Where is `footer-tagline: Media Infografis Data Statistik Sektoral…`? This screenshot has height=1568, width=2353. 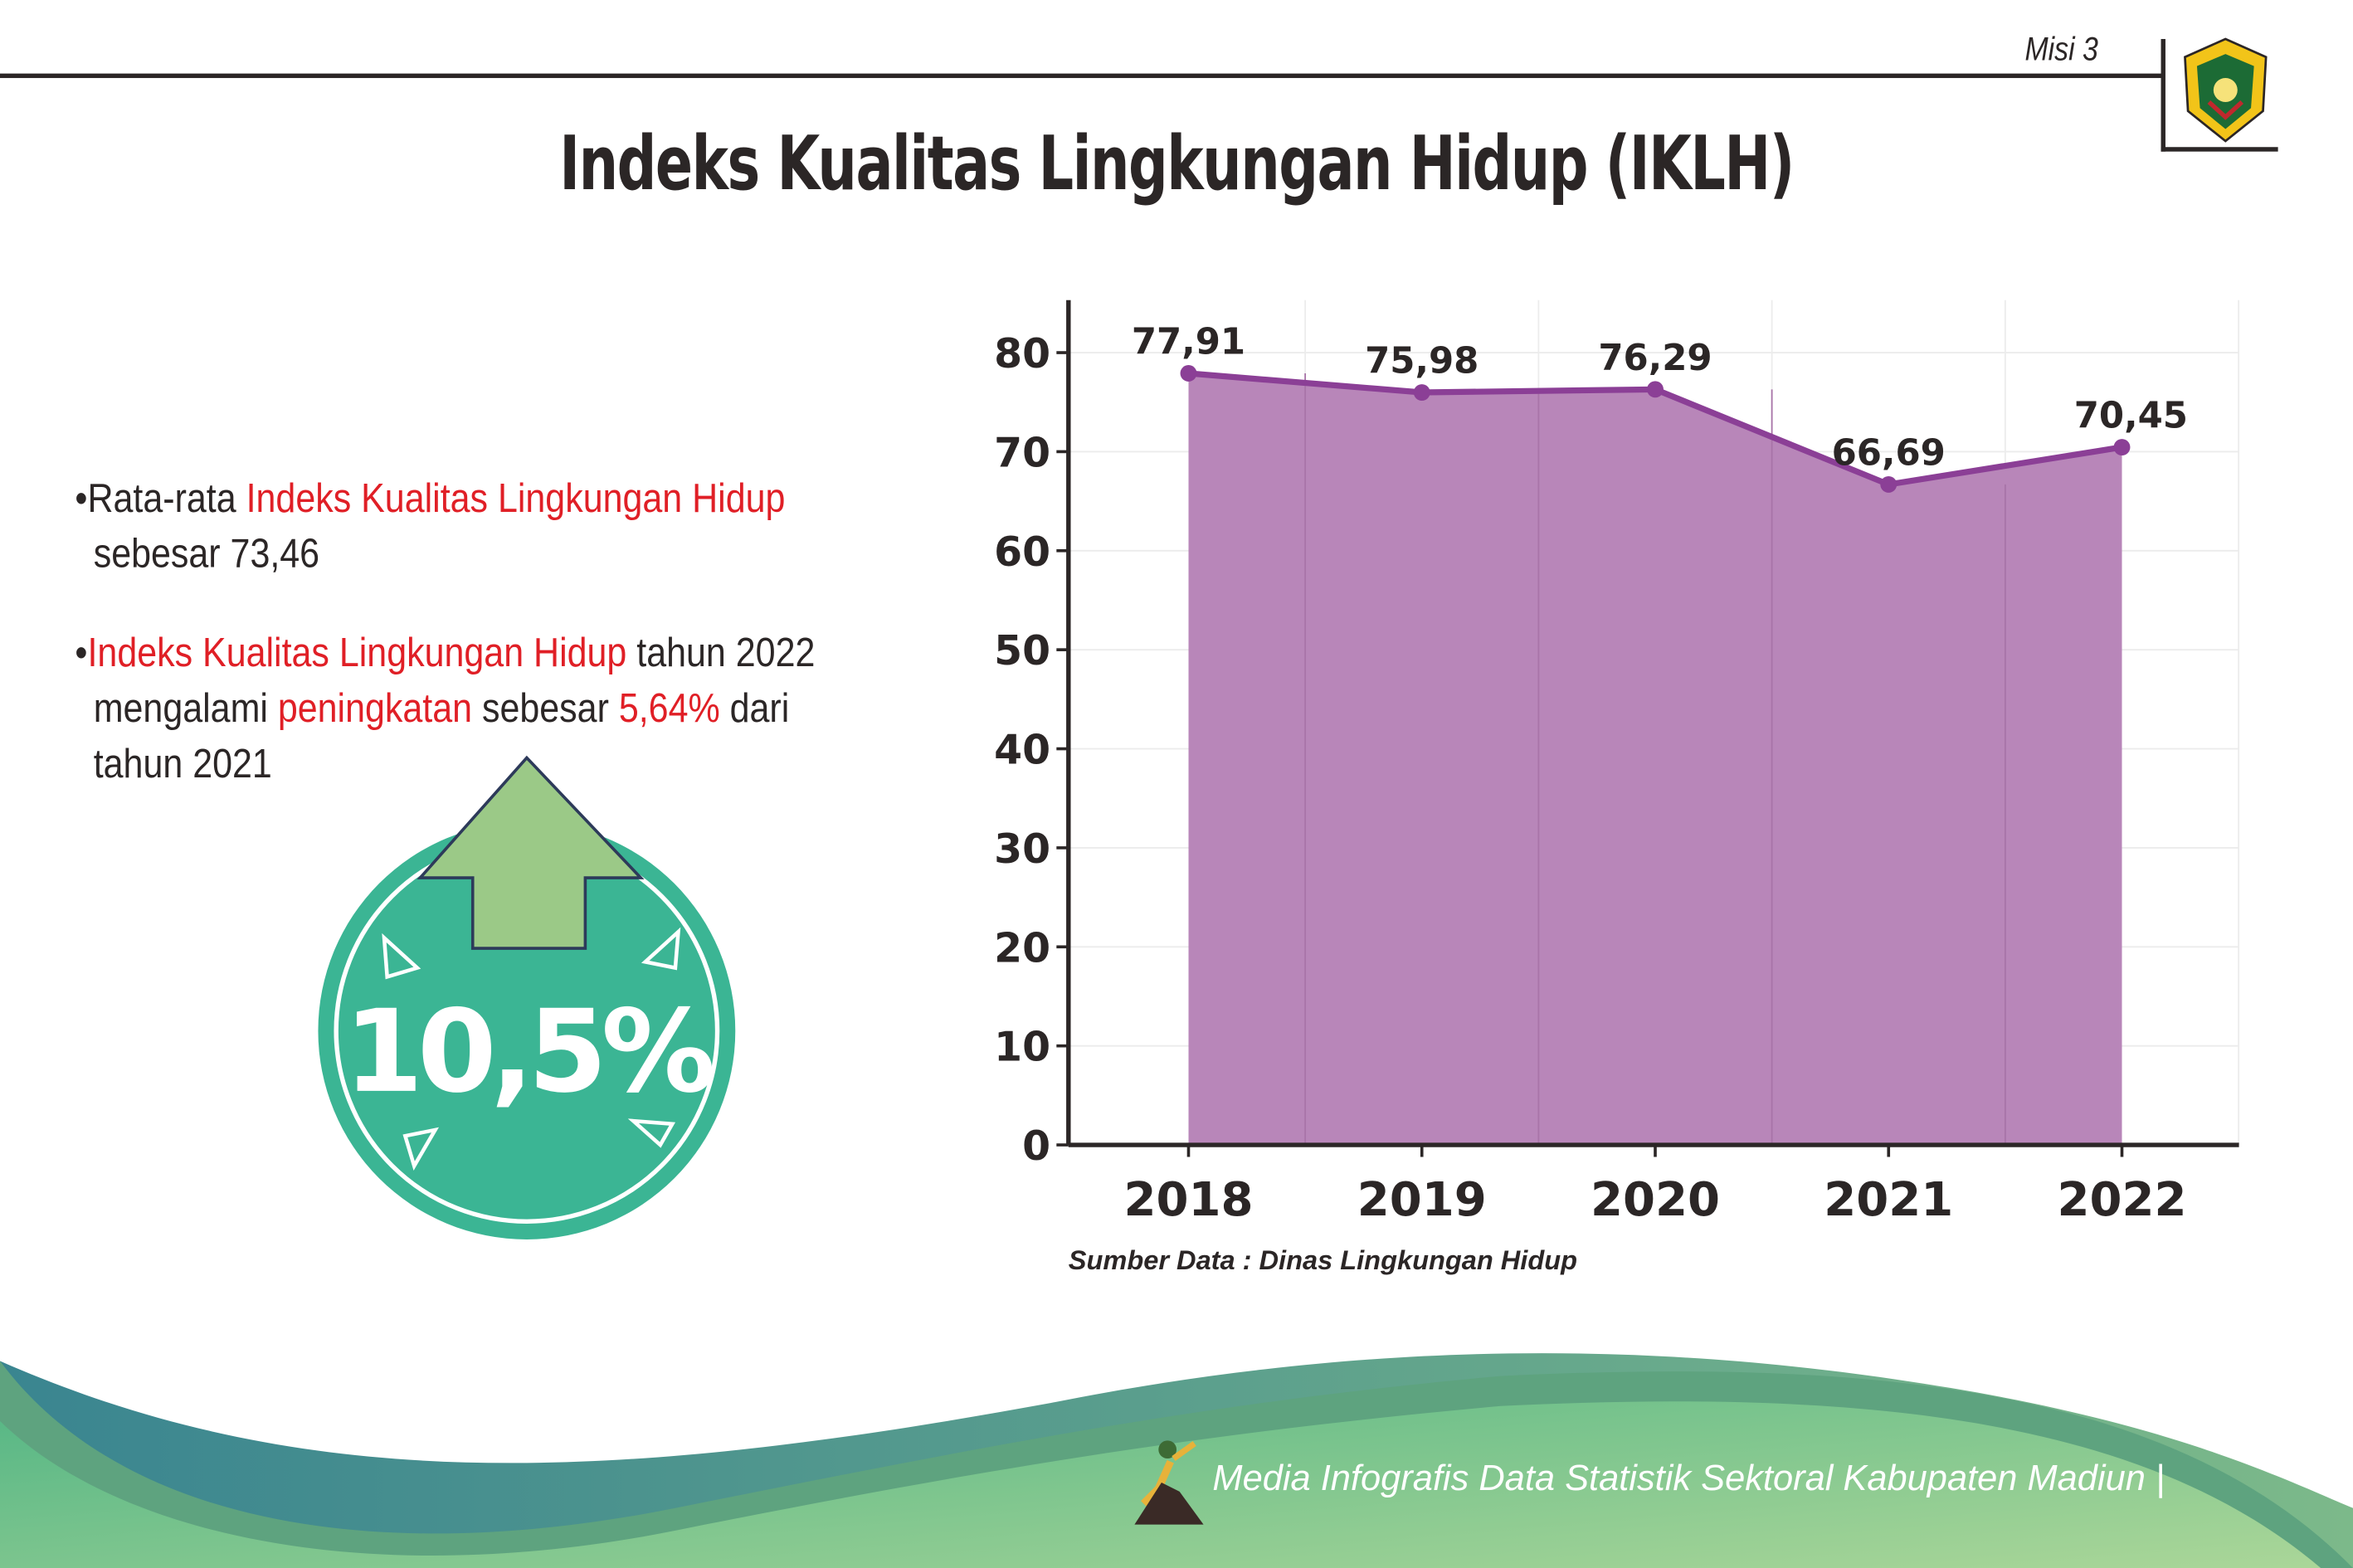
footer-tagline: Media Infografis Data Statistik Sektoral… is located at coordinates (1688, 1478).